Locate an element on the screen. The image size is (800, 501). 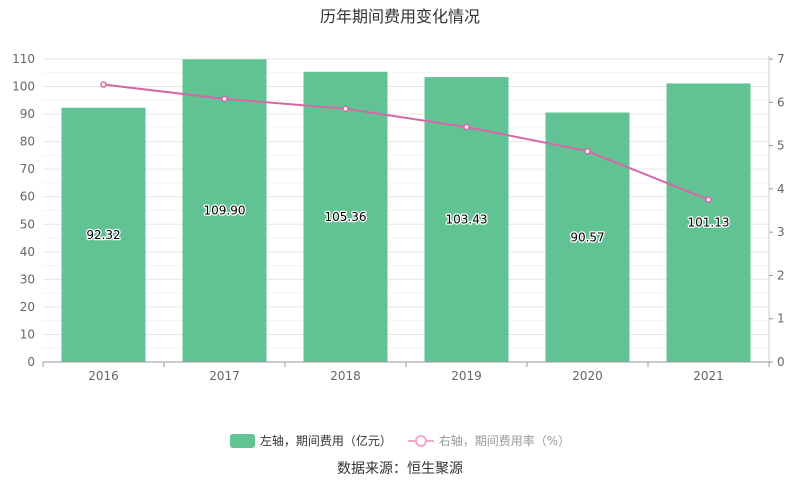
line-point-2018 is located at coordinates (345, 109).